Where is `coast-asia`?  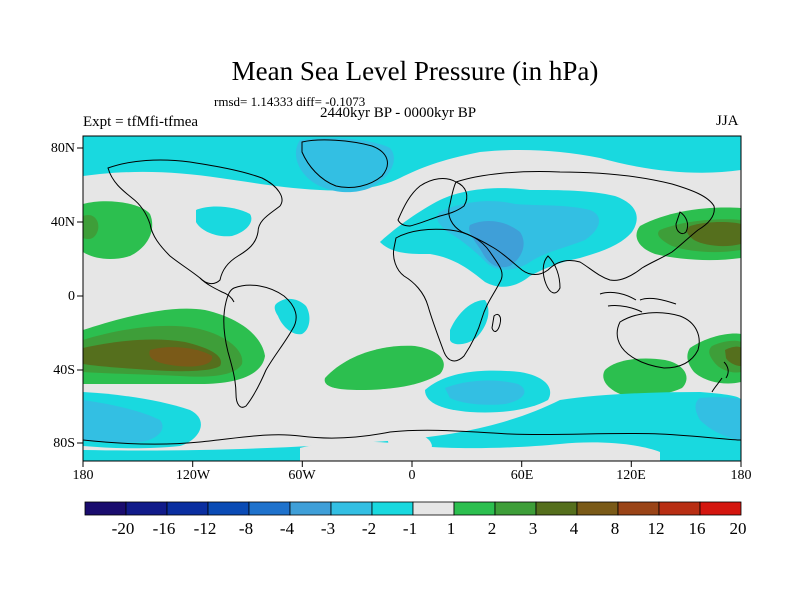
coast-asia is located at coordinates (581, 225).